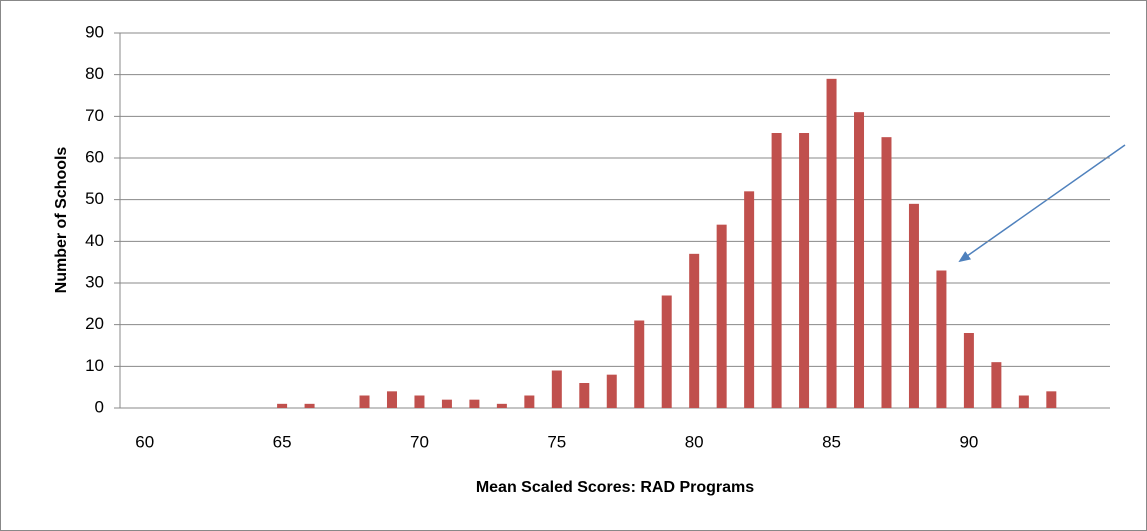  Describe the element at coordinates (419, 441) in the screenshot. I see `x-tick-label: 70` at that location.